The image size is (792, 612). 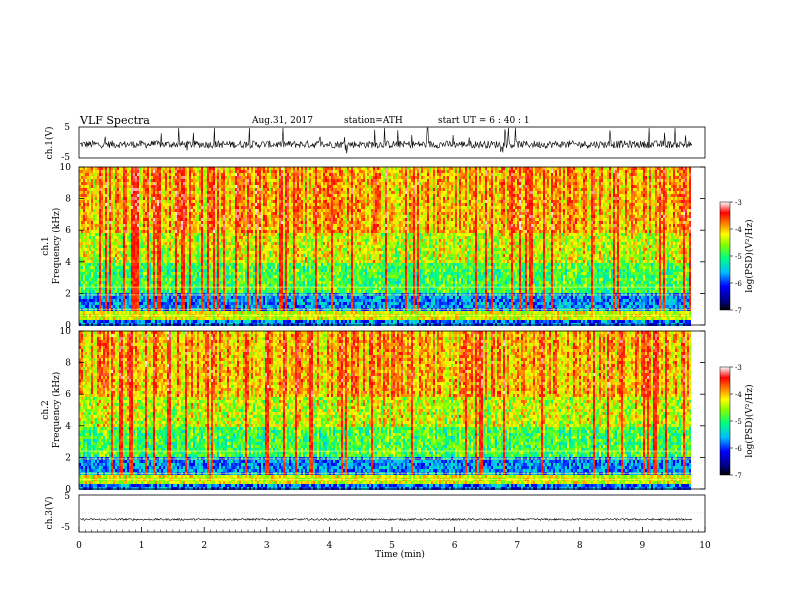 I want to click on start-ut-label: start UT = 6 : 40 : 1, so click(x=484, y=121).